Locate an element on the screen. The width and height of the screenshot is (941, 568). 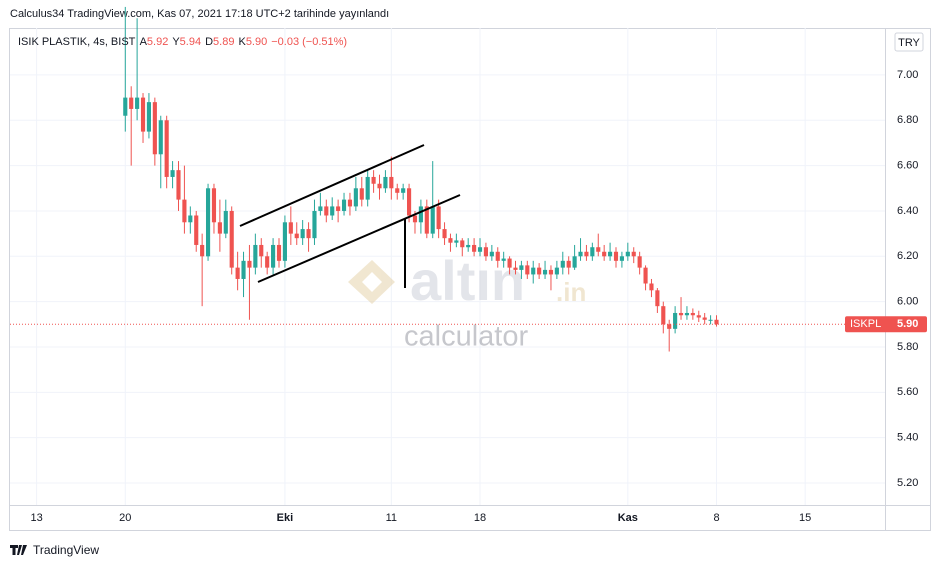
legend-item-value: 5.89 is located at coordinates (223, 42).